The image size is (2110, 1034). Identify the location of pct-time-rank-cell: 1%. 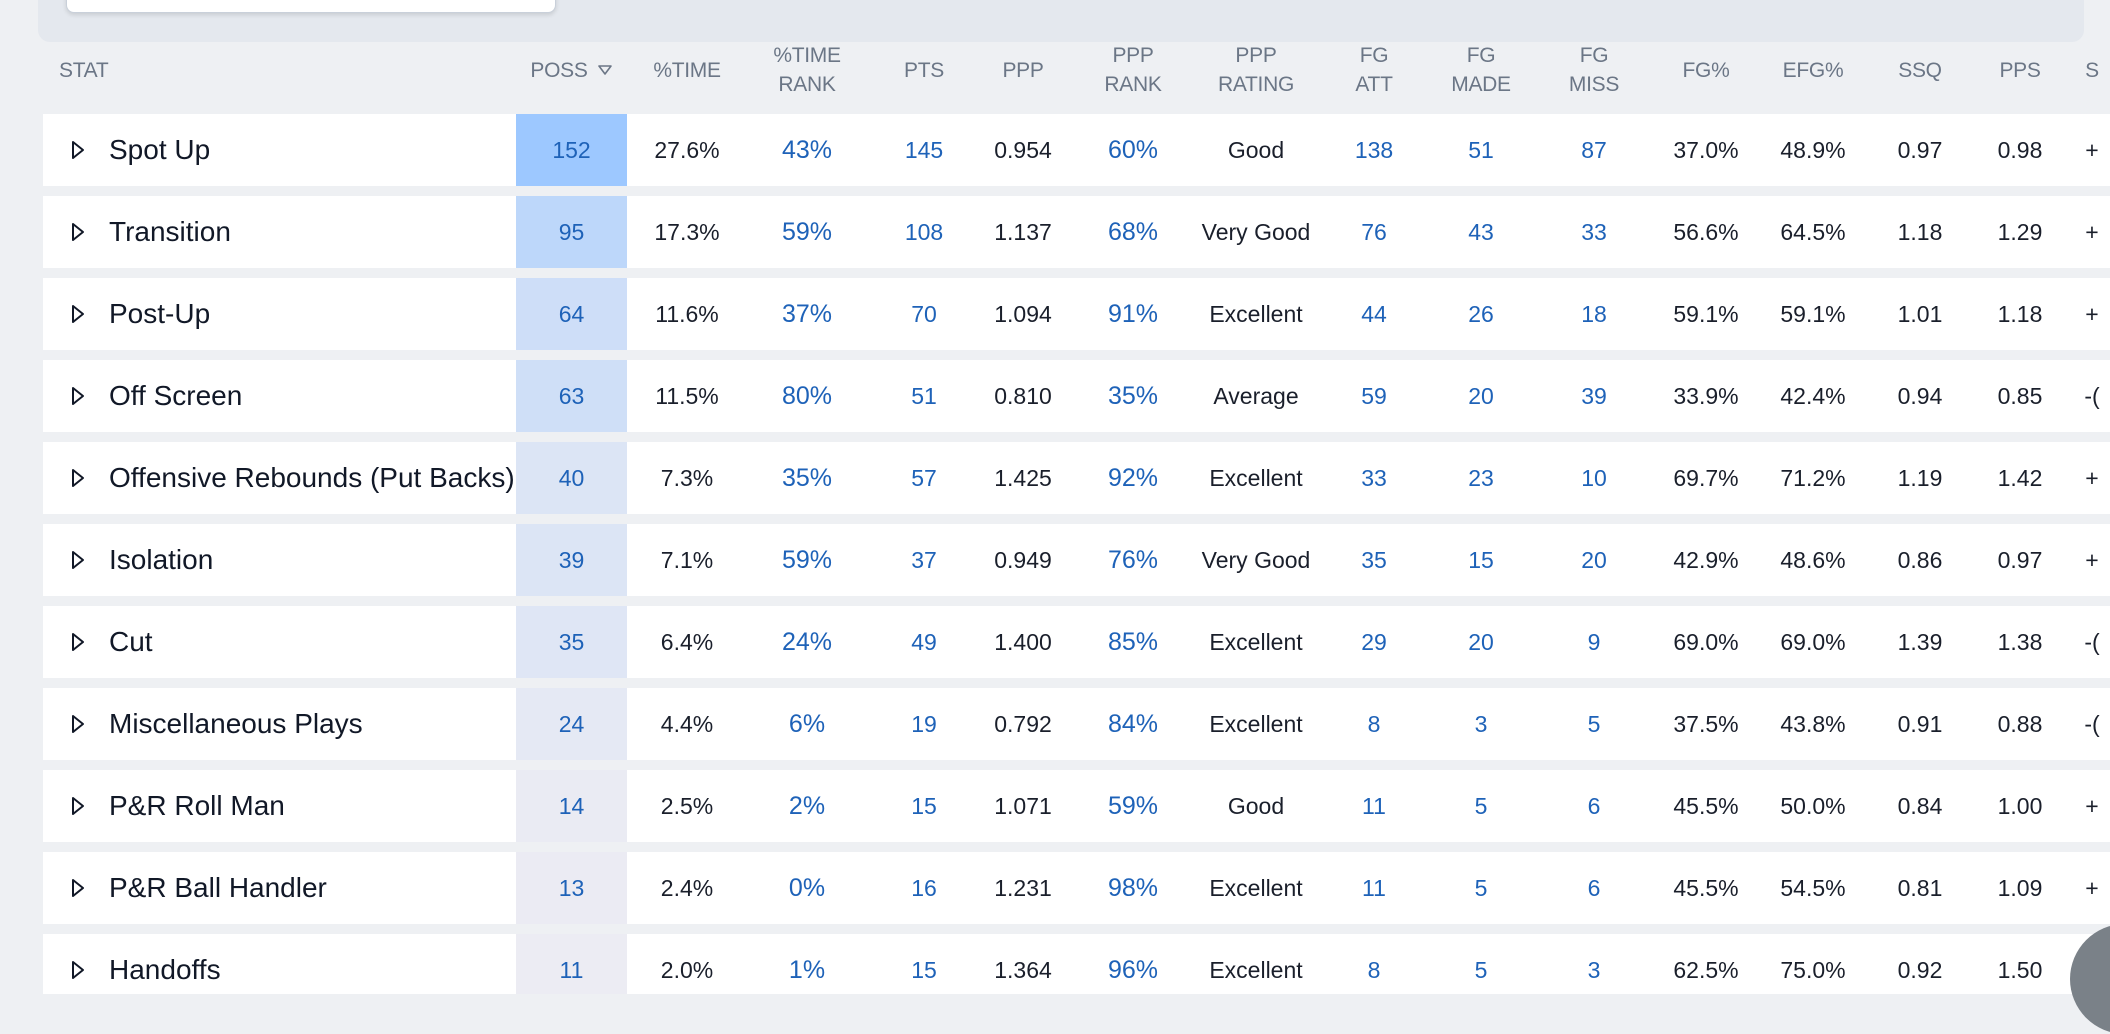
(807, 969).